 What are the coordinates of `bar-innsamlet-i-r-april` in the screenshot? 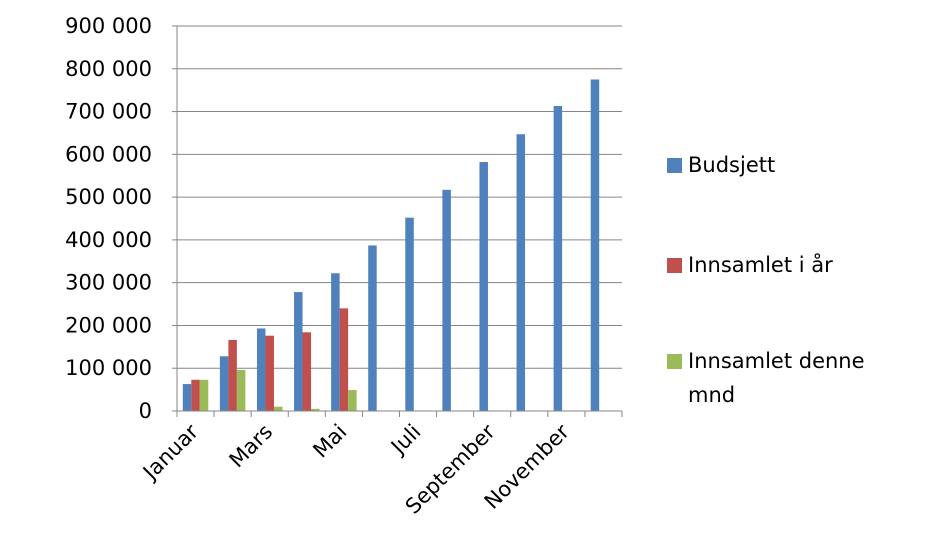 It's located at (307, 371).